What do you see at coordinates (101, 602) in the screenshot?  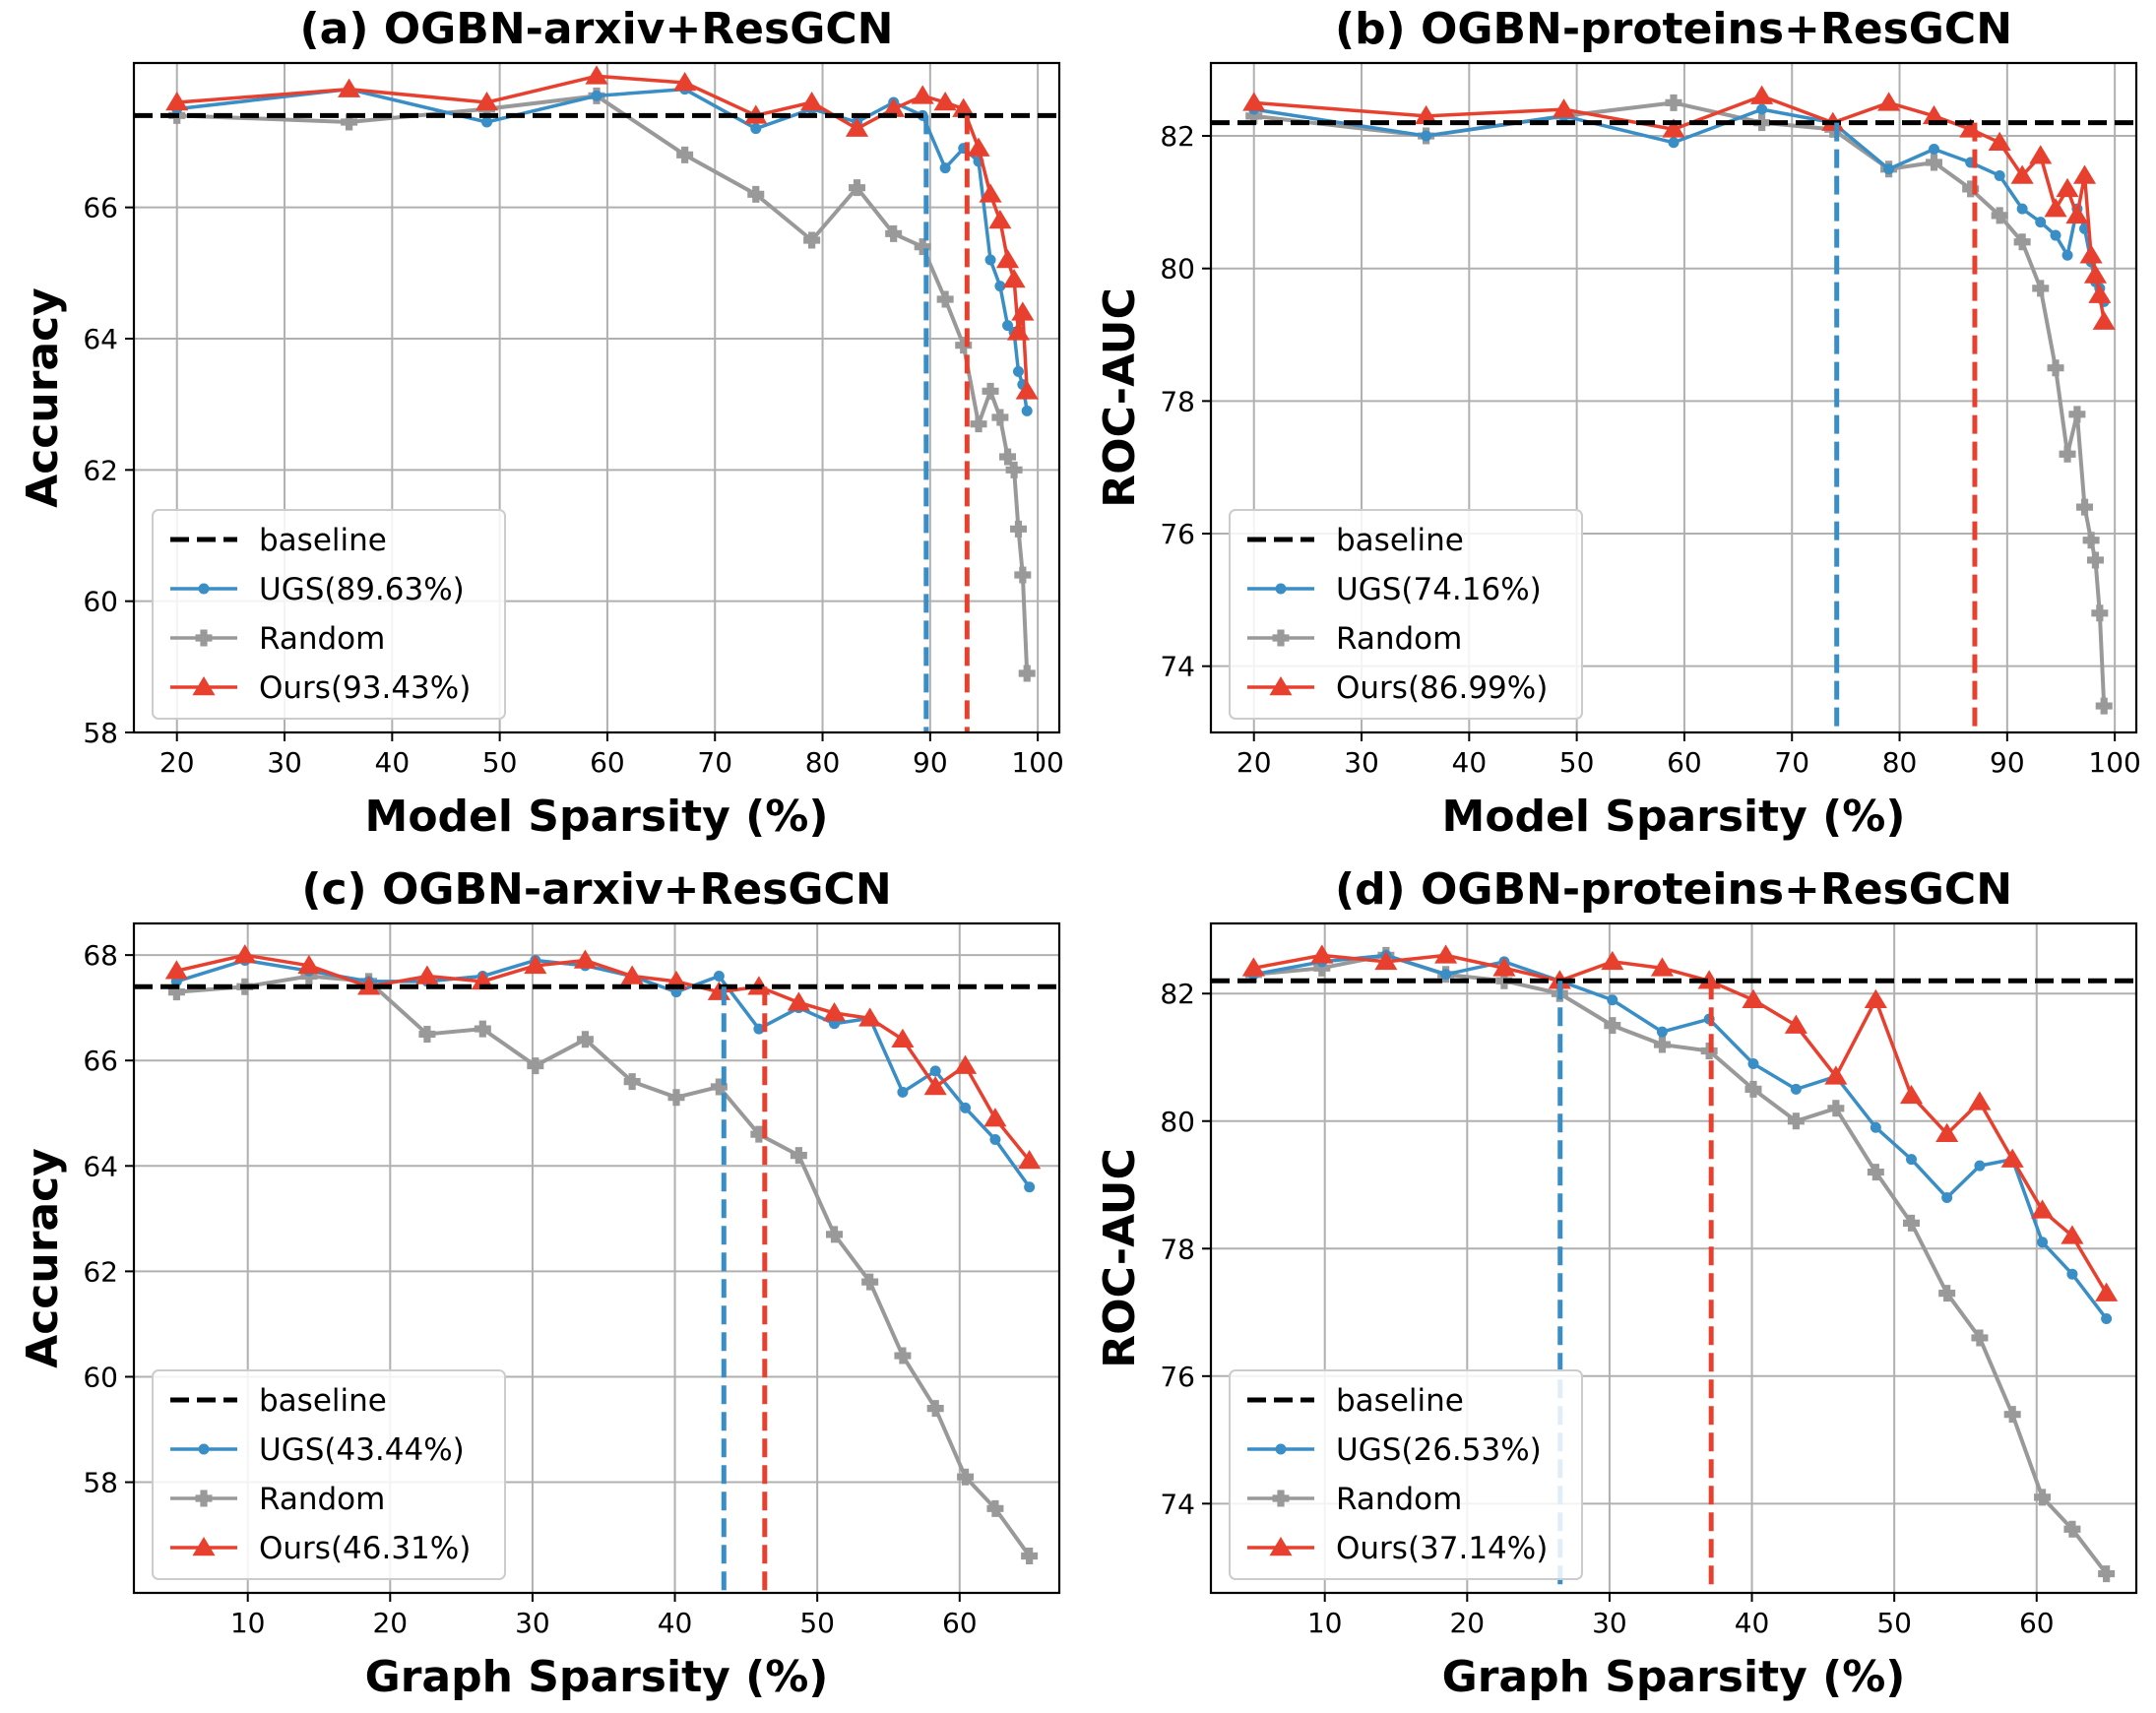 I see `y-tick-label: 60` at bounding box center [101, 602].